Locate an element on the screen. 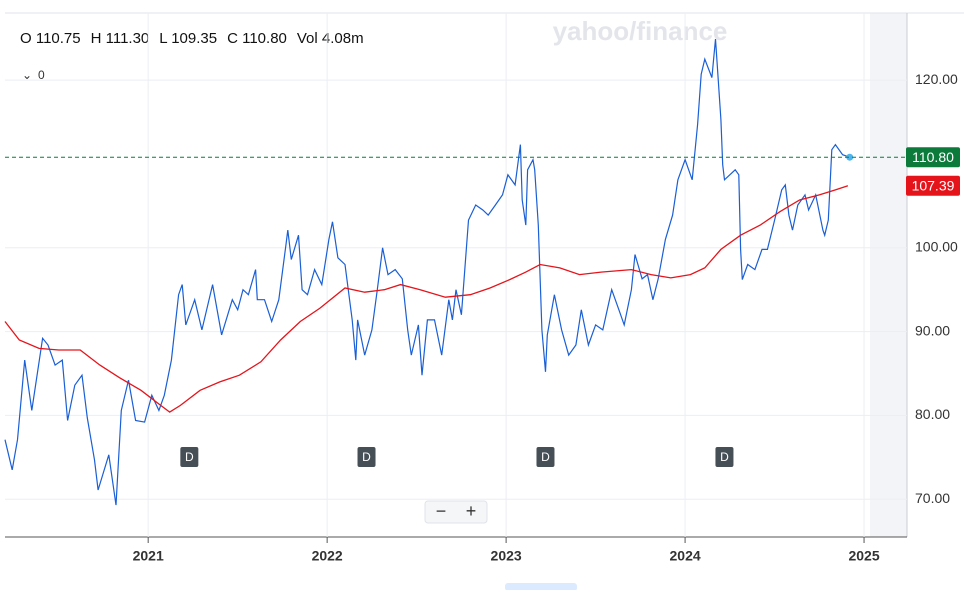  ohlc-item: O 110.75 is located at coordinates (50, 38).